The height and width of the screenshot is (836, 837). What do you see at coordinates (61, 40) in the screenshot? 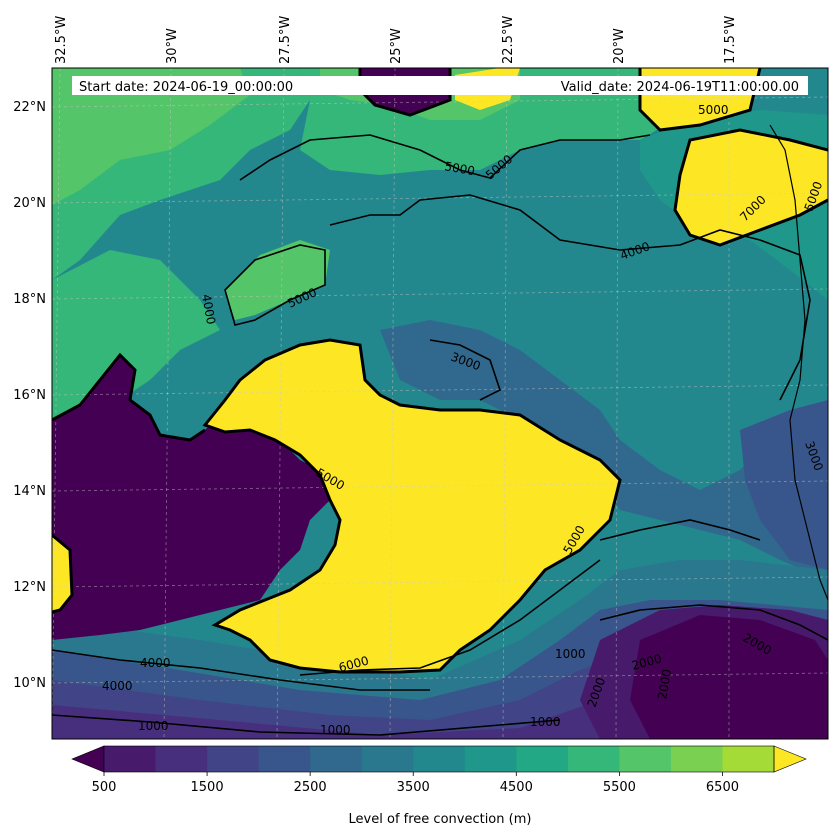
I see `lon-label-32-5w: 32.5°W` at bounding box center [61, 40].